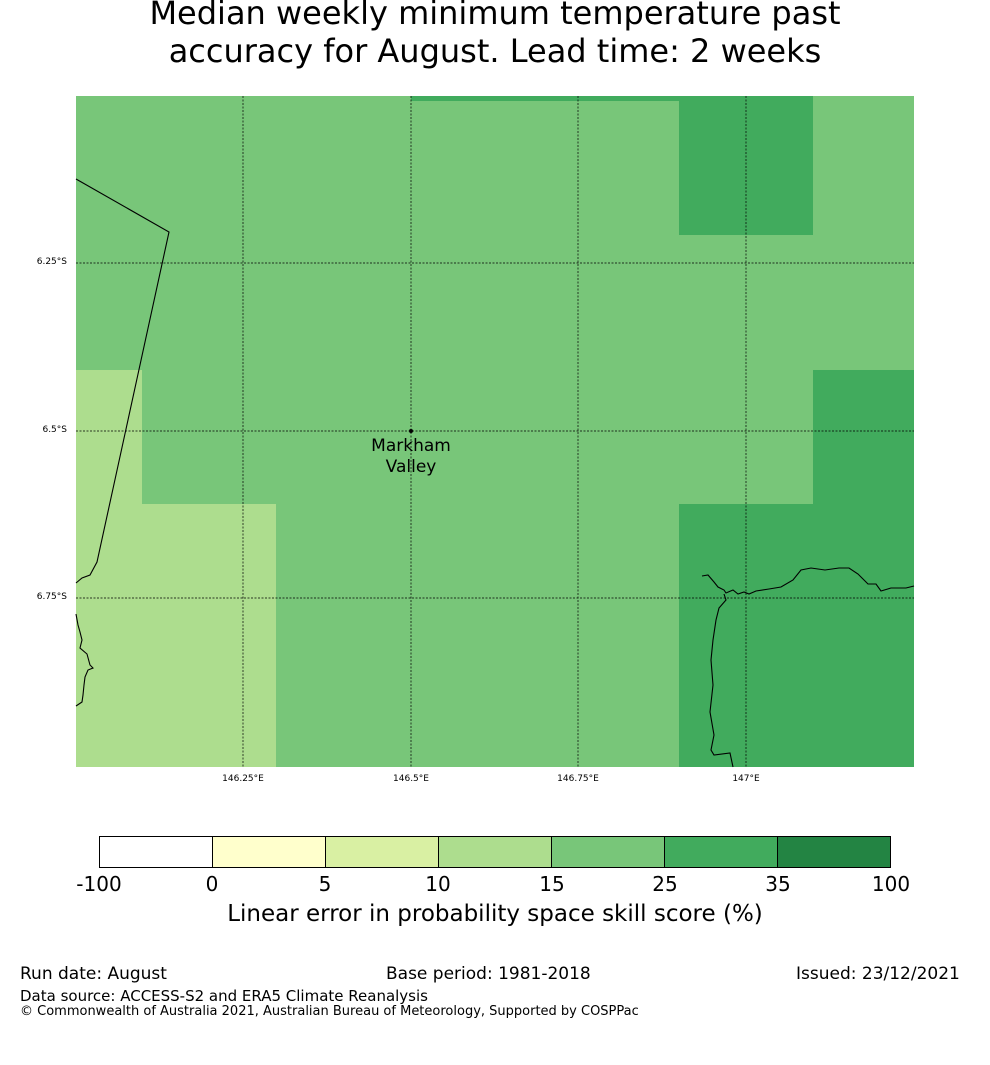 Image resolution: width=990 pixels, height=1065 pixels. What do you see at coordinates (51, 262) in the screenshot?
I see `lat-label-6-25: 6.25°S` at bounding box center [51, 262].